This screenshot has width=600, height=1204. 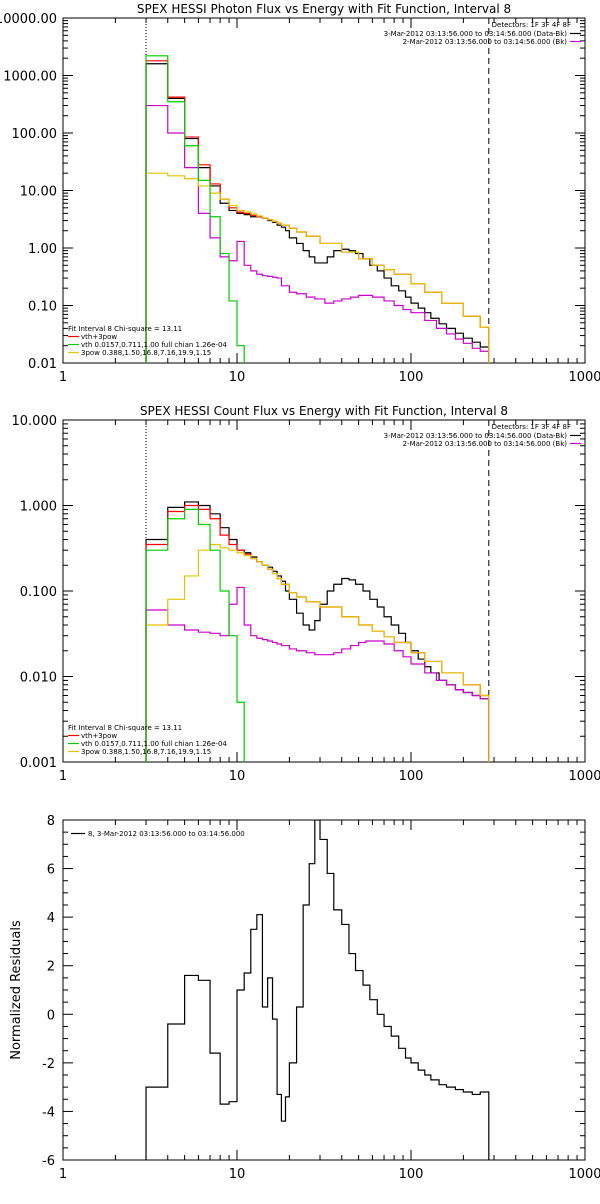 I want to click on y-tick-label: 10000.00, so click(x=28, y=19).